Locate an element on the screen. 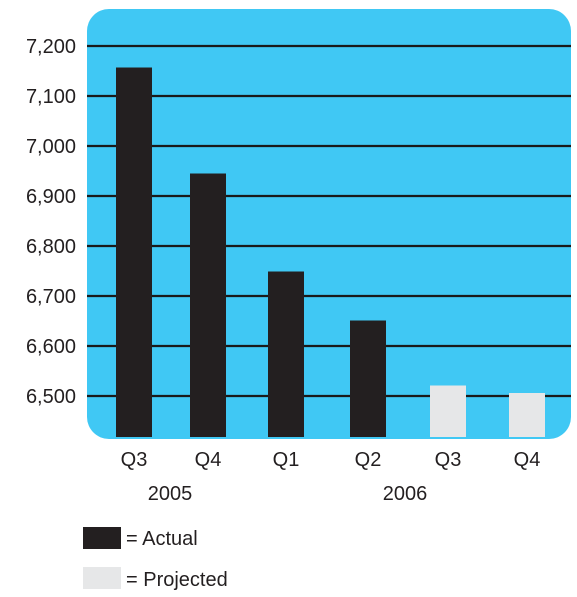 This screenshot has height=597, width=577. y-tick-label: 7,000 is located at coordinates (51, 147).